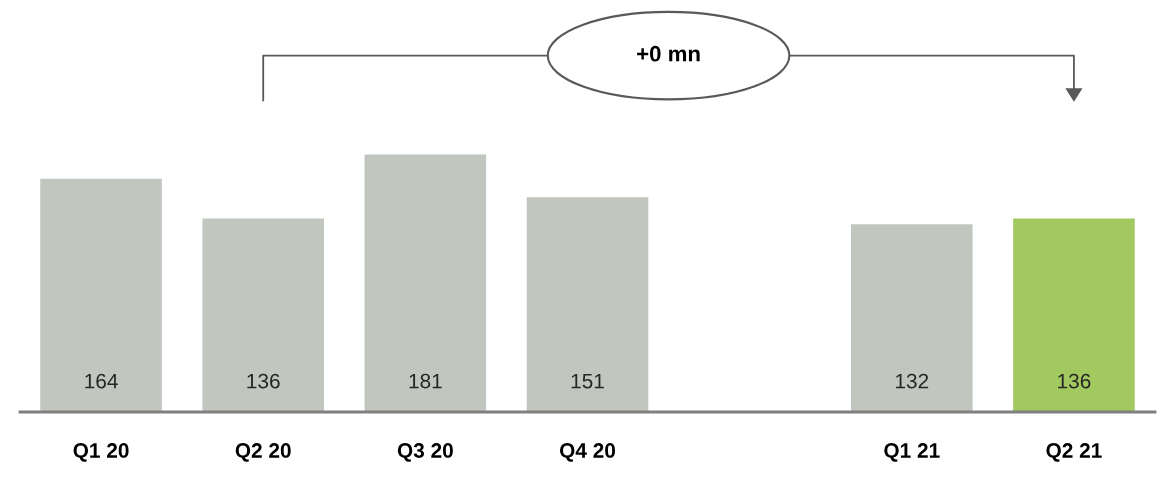 This screenshot has width=1165, height=482. Describe the element at coordinates (425, 452) in the screenshot. I see `x-tick-label: Q3 20` at that location.